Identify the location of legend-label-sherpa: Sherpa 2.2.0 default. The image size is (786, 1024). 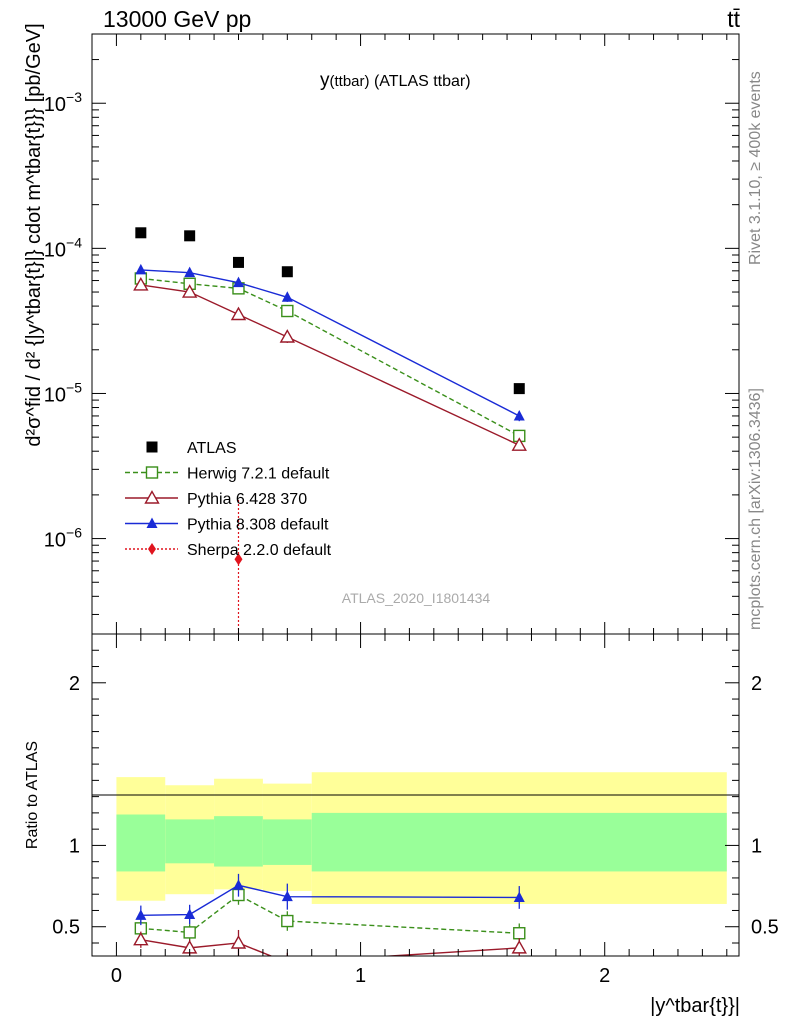
(259, 550).